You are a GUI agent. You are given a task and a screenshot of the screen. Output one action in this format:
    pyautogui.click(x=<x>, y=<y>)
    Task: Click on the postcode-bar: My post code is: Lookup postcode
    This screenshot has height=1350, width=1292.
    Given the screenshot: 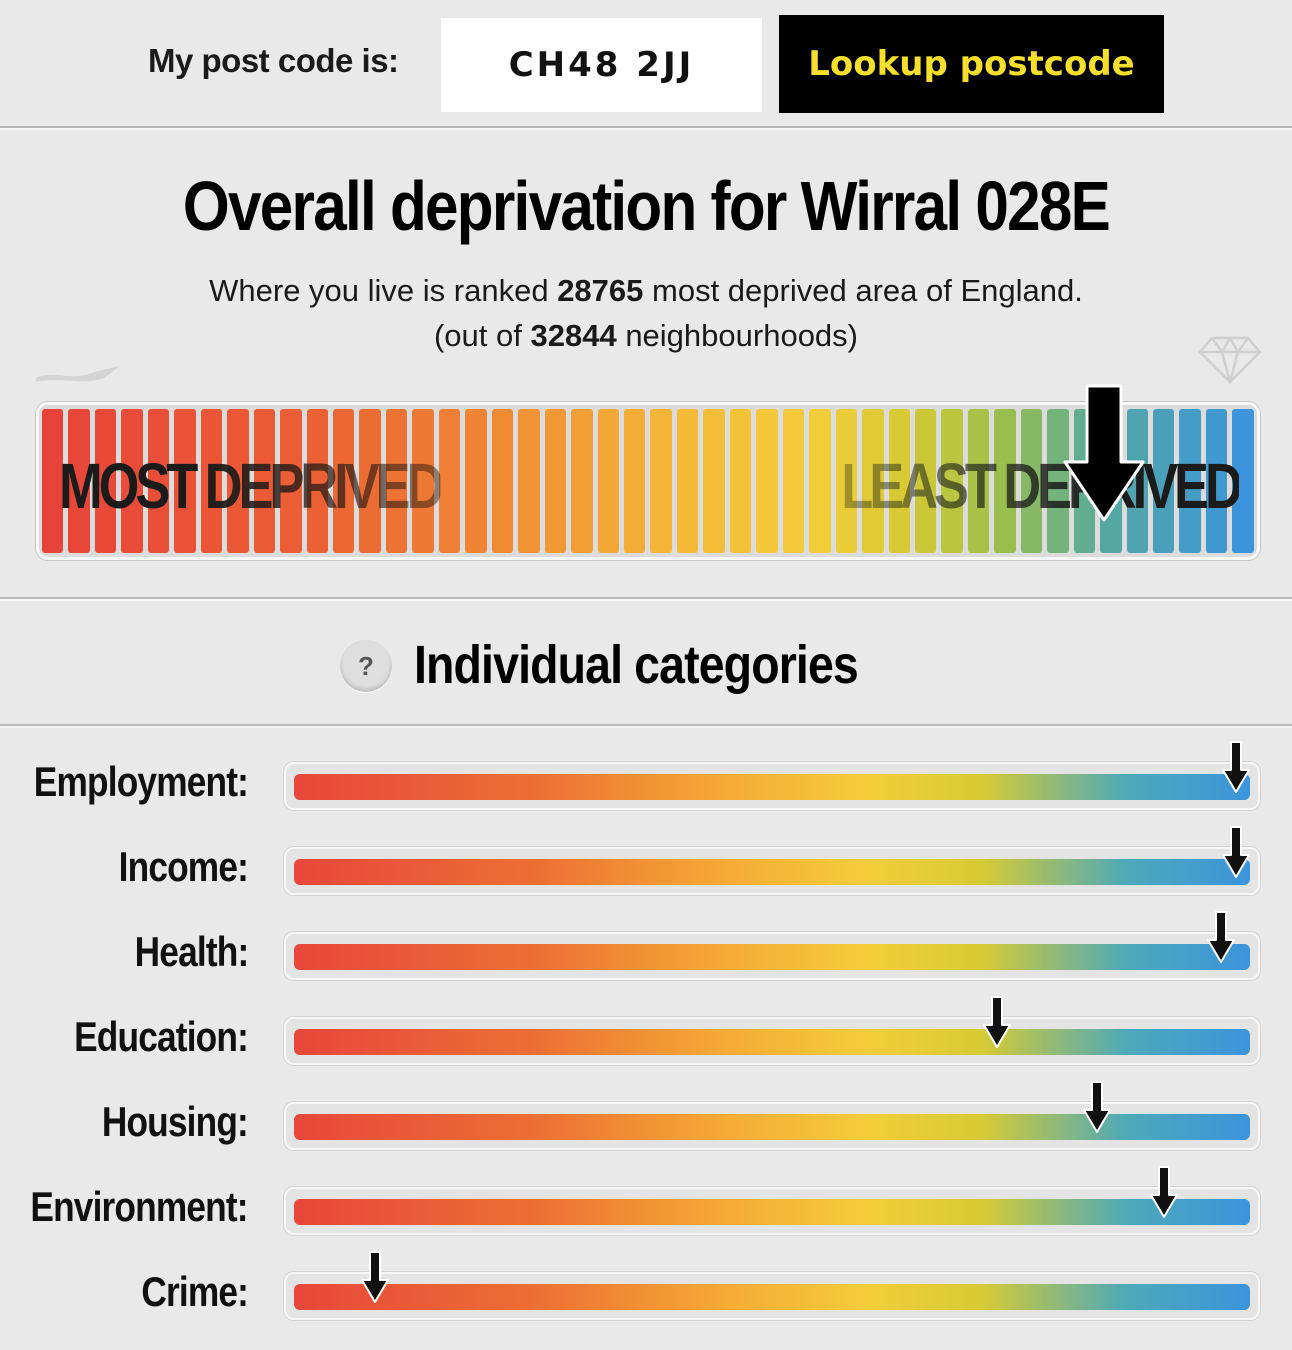 What is the action you would take?
    pyautogui.click(x=646, y=63)
    